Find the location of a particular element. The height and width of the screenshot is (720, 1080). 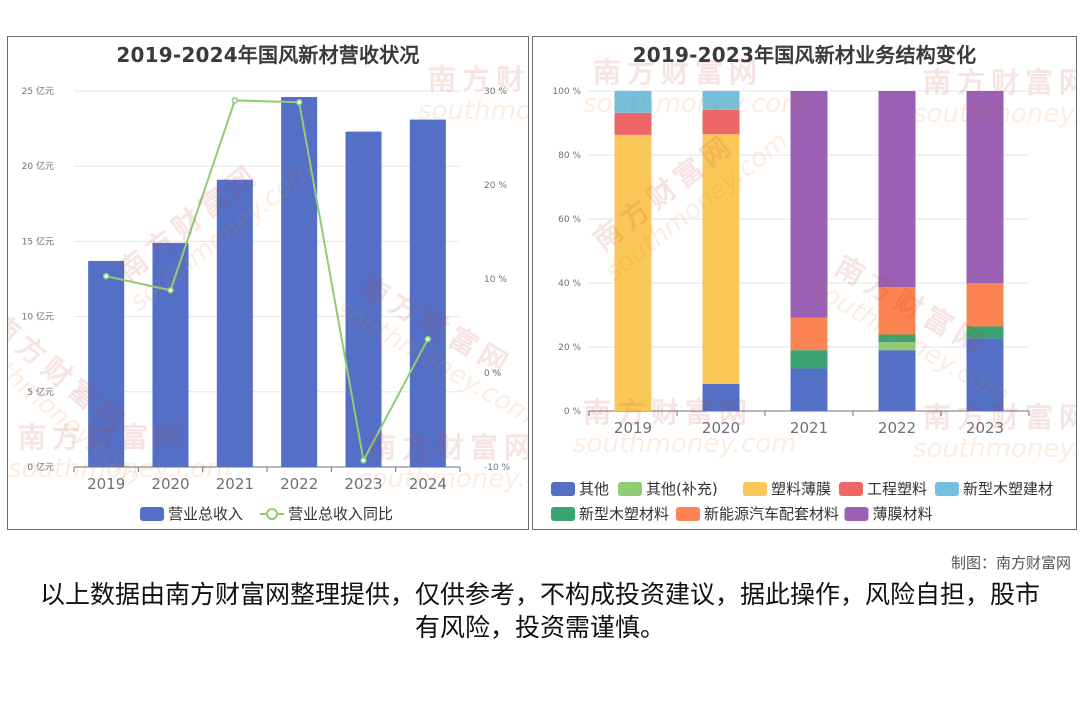

chart-credit: 制图：南方财富网 is located at coordinates (1010, 563).